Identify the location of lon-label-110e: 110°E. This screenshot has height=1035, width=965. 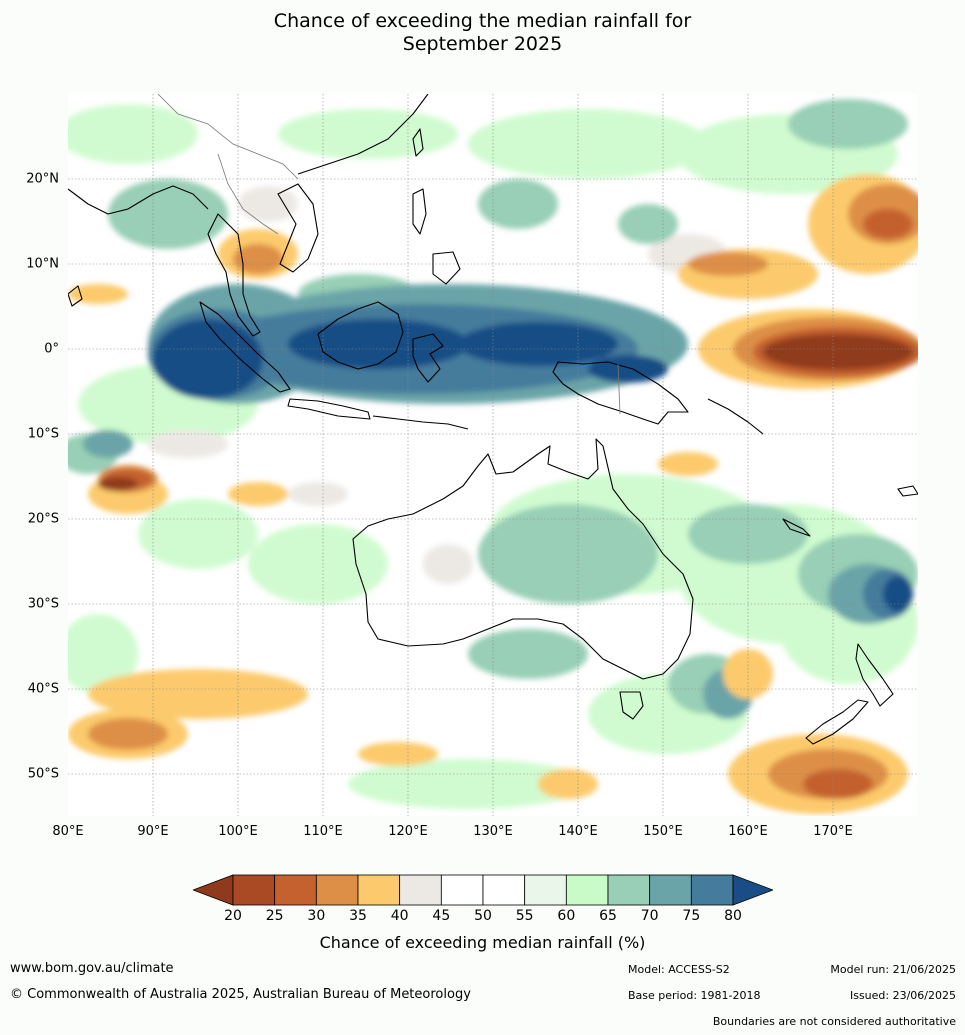
(323, 831).